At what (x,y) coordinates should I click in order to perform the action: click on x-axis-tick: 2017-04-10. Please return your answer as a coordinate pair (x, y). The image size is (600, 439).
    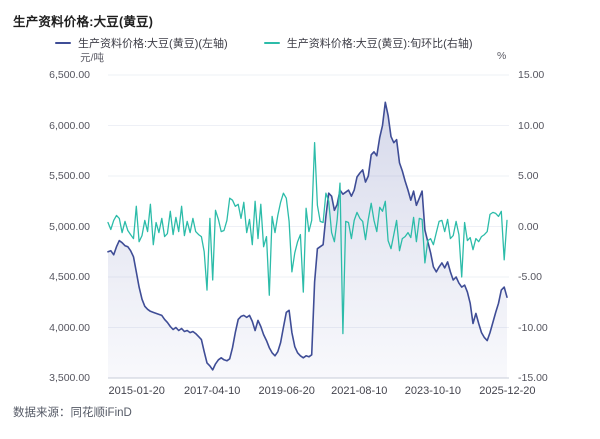
    Looking at the image, I should click on (212, 391).